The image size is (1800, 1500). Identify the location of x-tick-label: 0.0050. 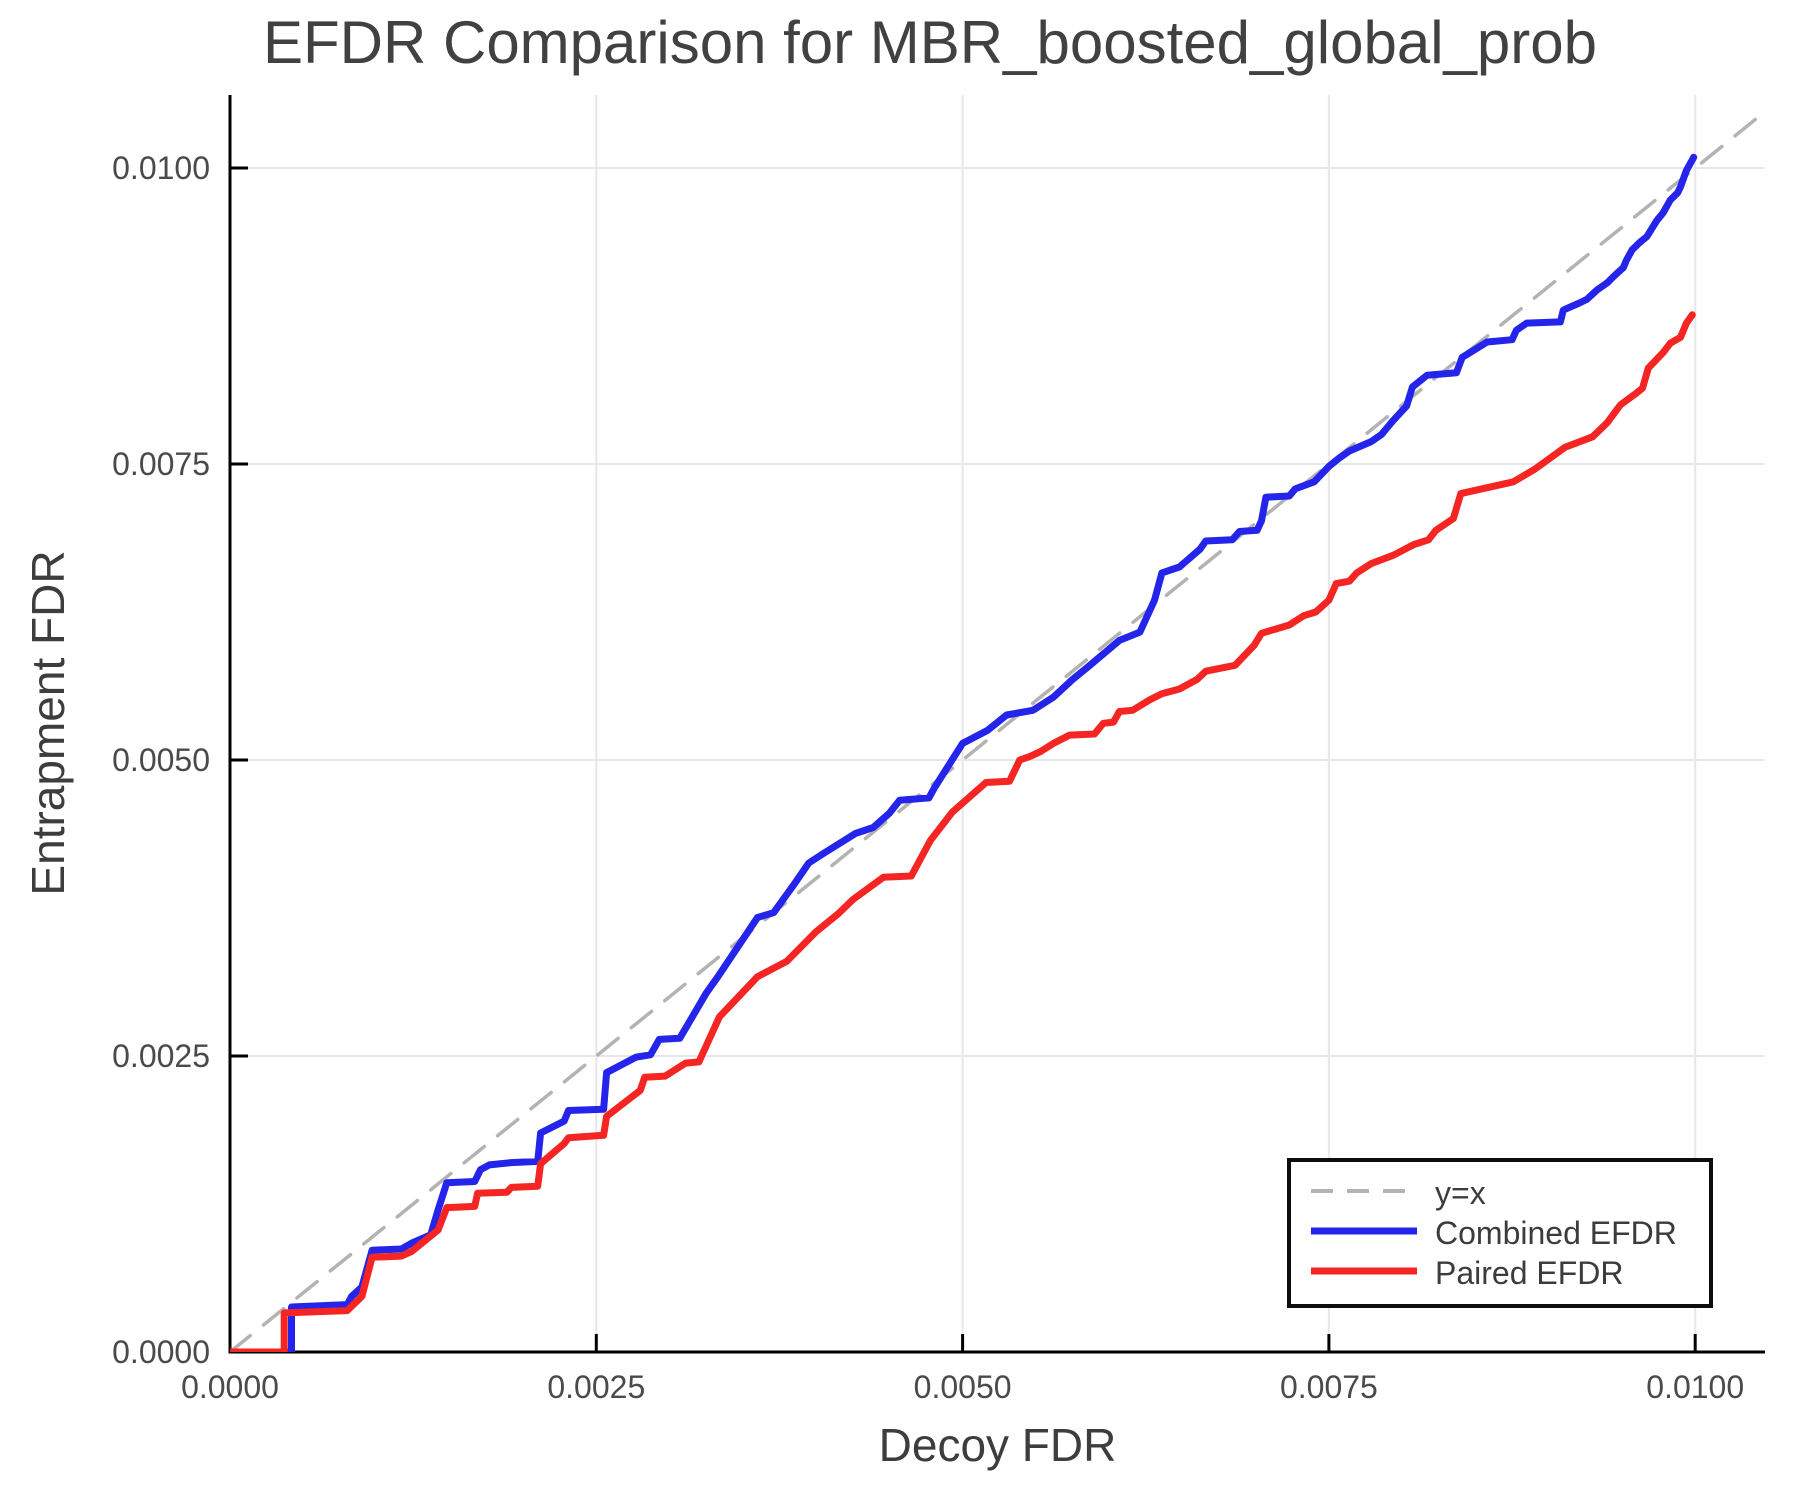
(963, 1387).